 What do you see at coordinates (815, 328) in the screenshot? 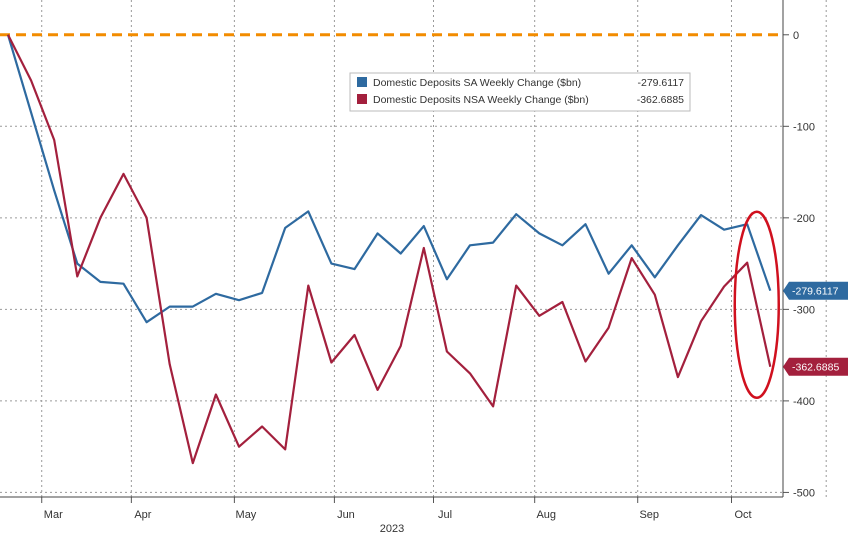
I see `end-value-labels: -279.6117 -362.6885` at bounding box center [815, 328].